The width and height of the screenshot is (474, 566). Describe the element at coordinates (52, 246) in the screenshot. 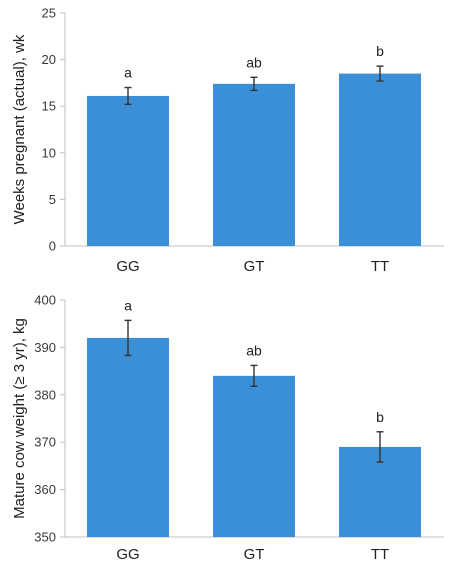

I see `y-tick-label: 0` at that location.